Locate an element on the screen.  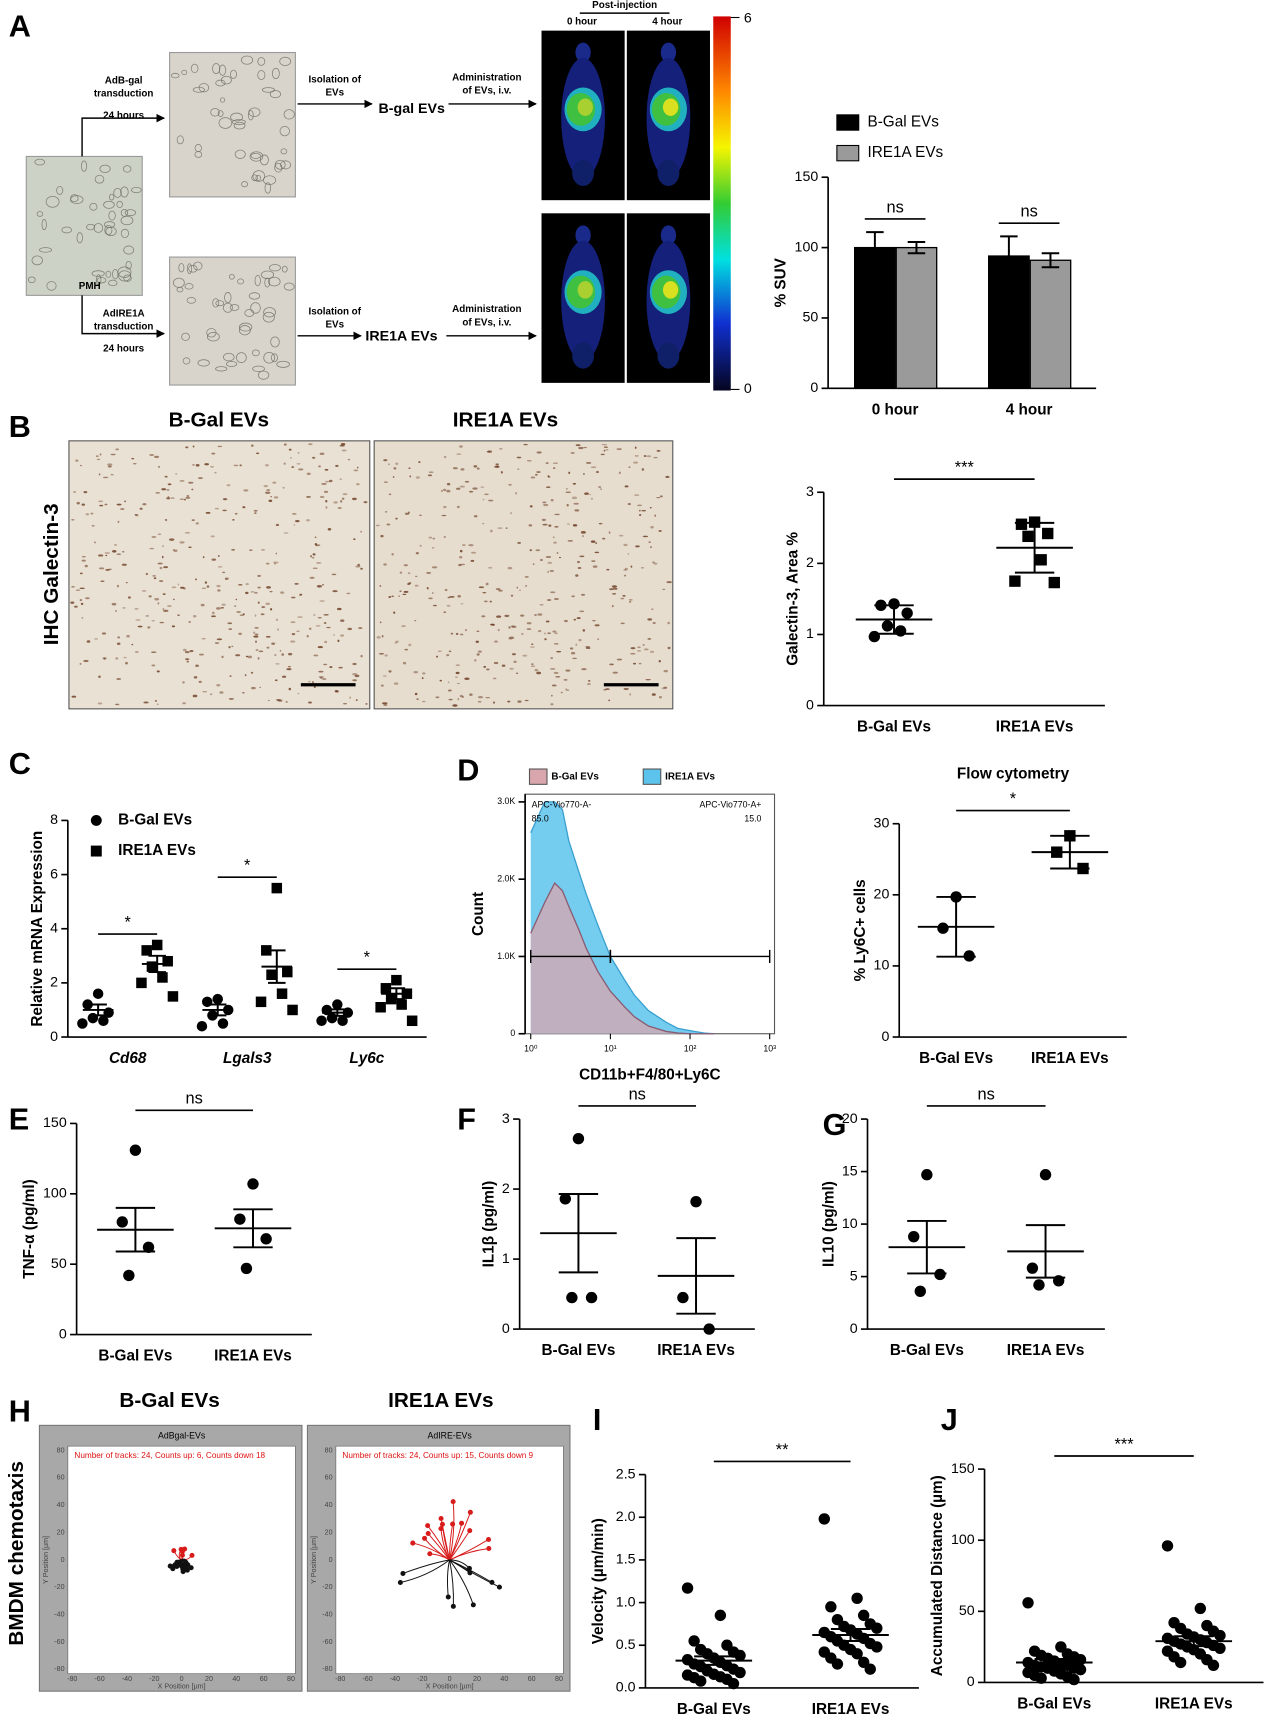
y-tick-label: 0 is located at coordinates (854, 1329).